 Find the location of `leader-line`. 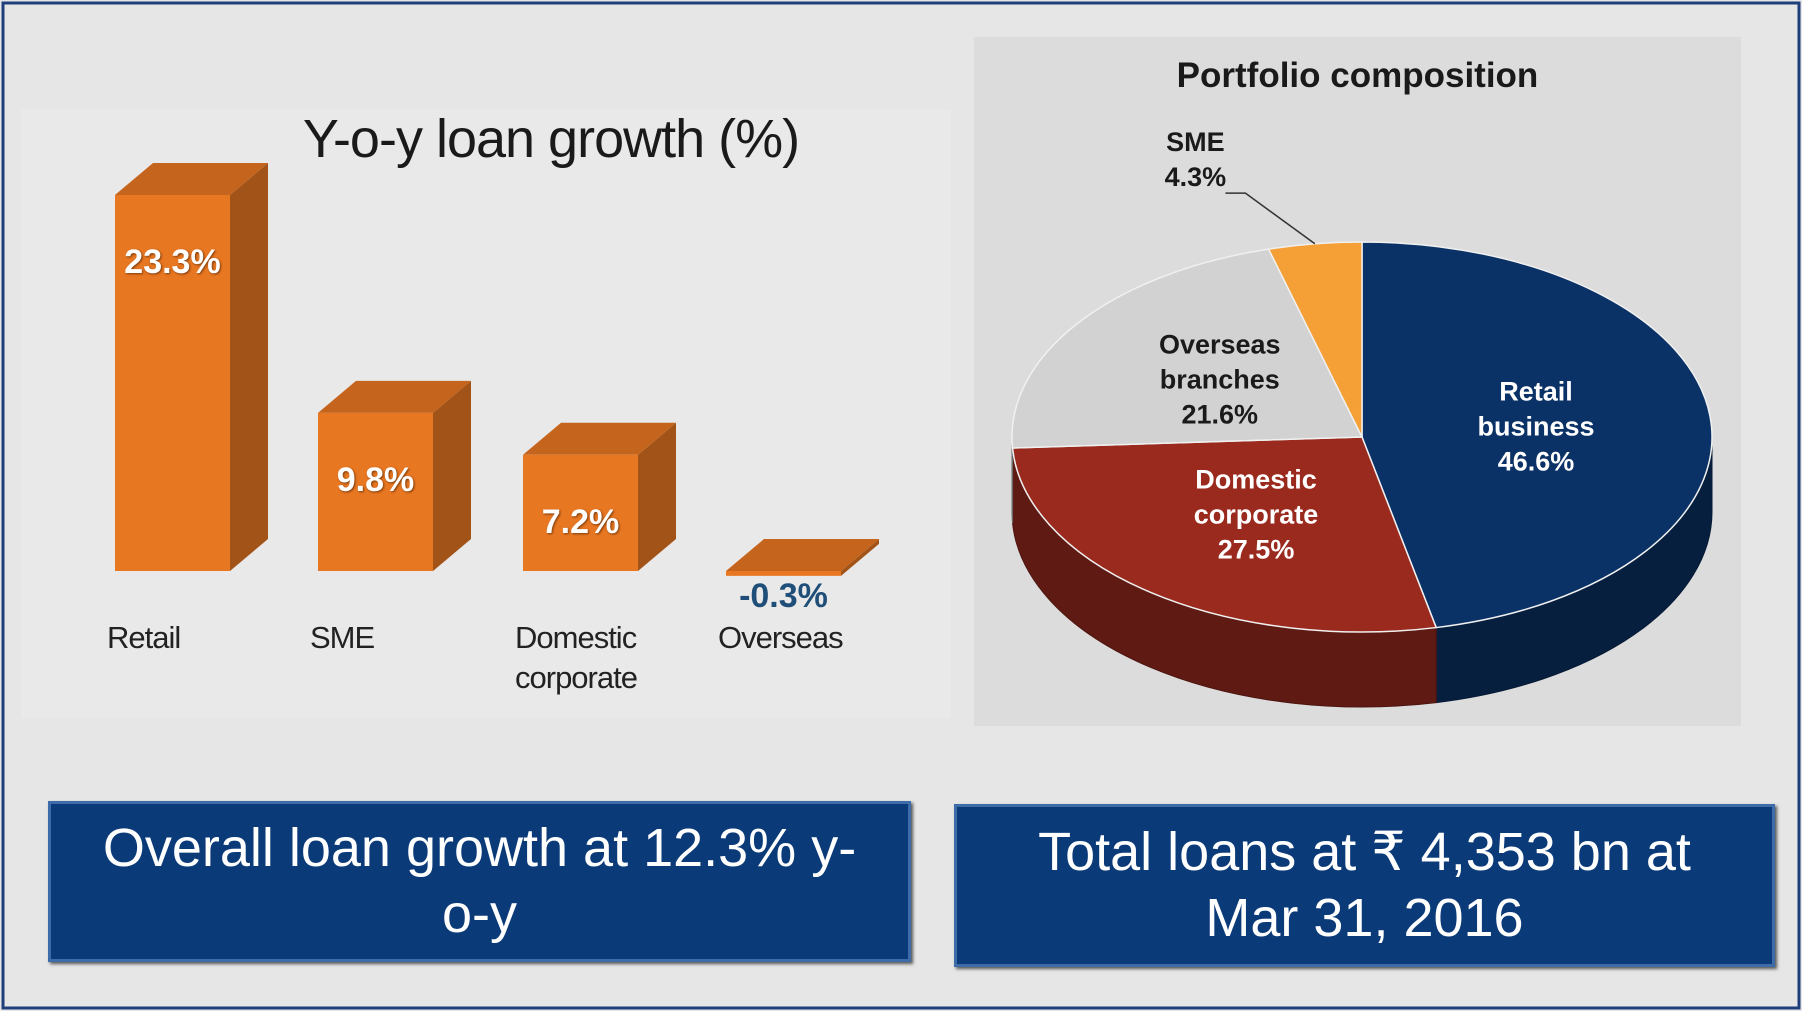

leader-line is located at coordinates (1270, 218).